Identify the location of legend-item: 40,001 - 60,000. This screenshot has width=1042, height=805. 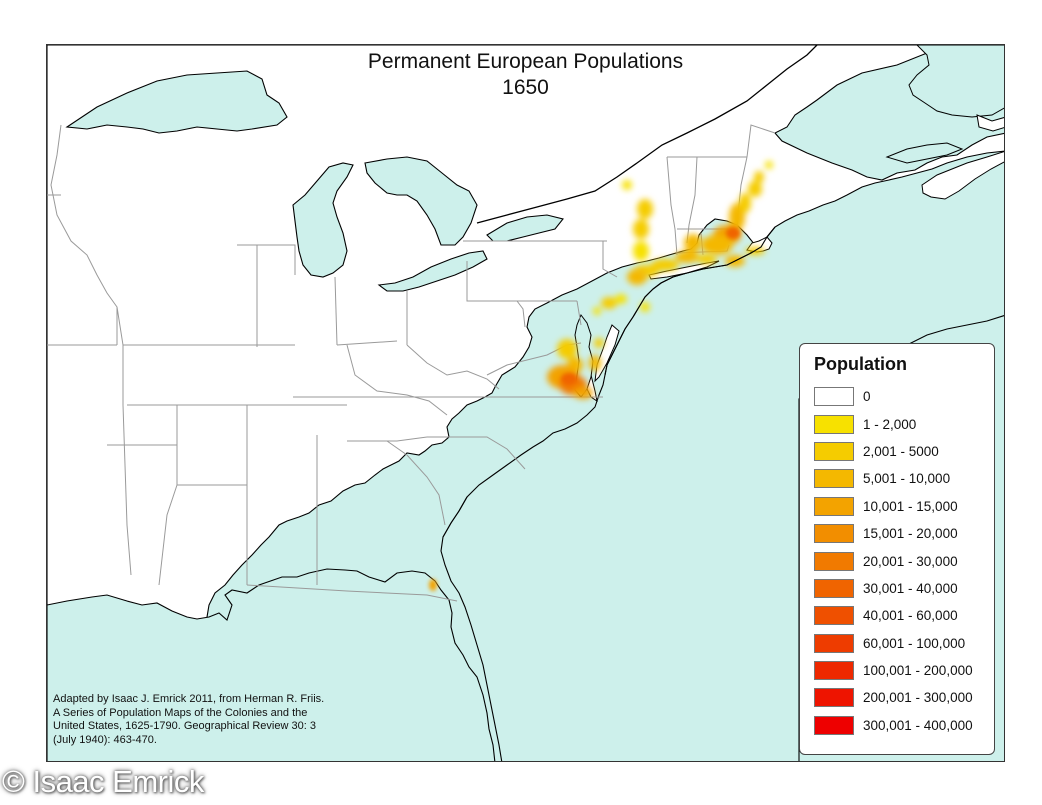
(904, 615).